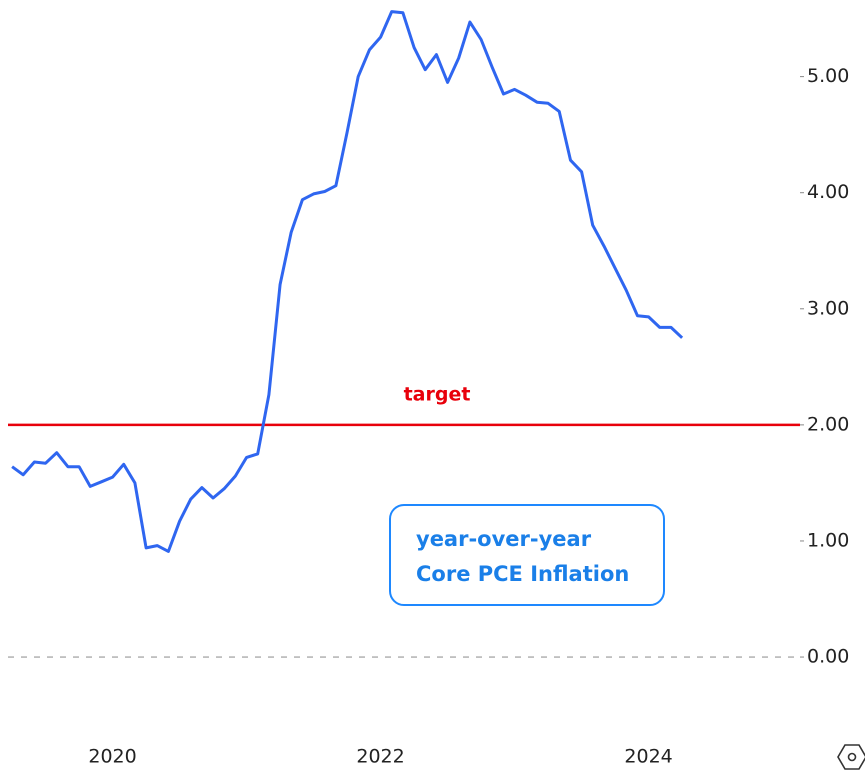  What do you see at coordinates (851, 757) in the screenshot?
I see `settings-icon` at bounding box center [851, 757].